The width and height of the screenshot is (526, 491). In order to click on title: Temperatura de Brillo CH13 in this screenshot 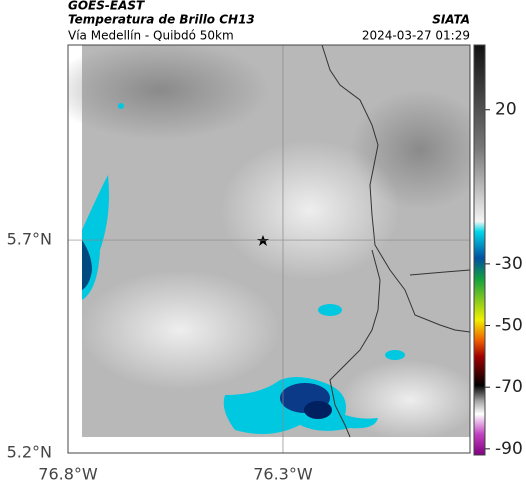, I will do `click(161, 20)`.